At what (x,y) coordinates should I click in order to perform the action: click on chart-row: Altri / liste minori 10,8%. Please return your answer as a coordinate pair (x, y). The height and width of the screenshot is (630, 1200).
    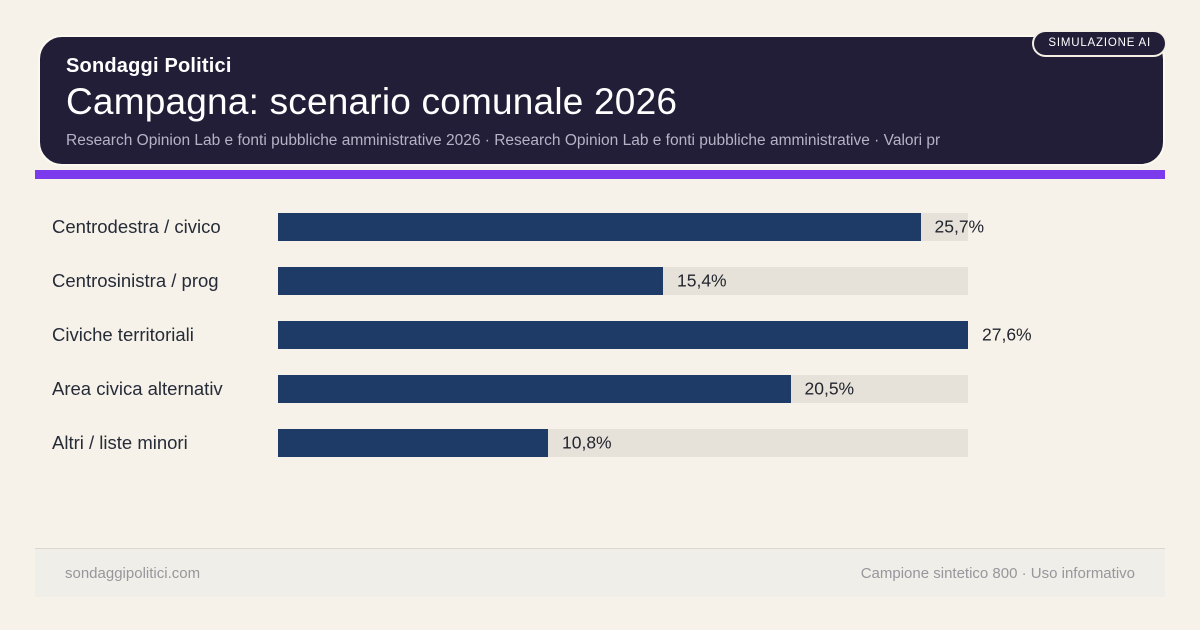
    Looking at the image, I should click on (602, 443).